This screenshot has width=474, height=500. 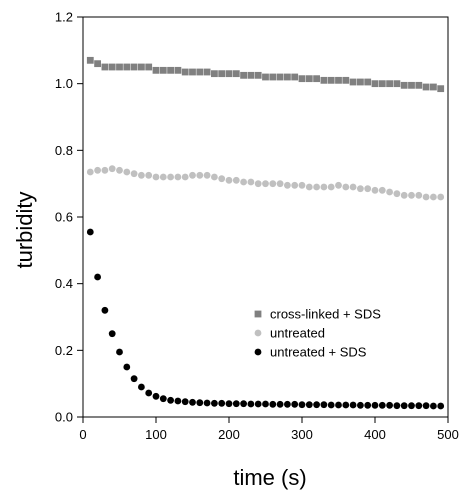 I want to click on y-tick-label: 0.6, so click(x=64, y=217).